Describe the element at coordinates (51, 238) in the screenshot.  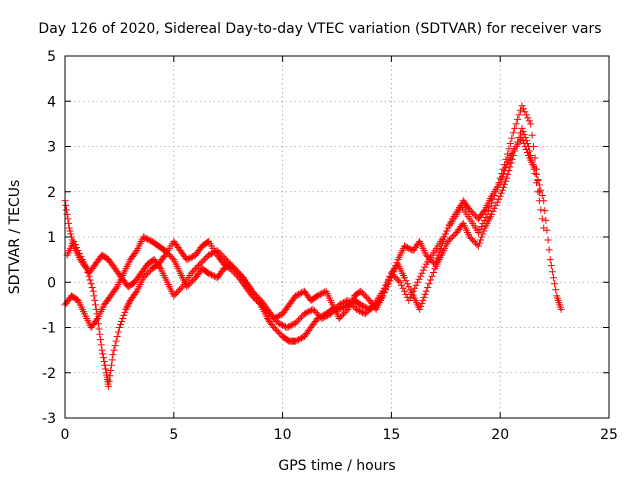
I see `y-tick-label: 1` at that location.